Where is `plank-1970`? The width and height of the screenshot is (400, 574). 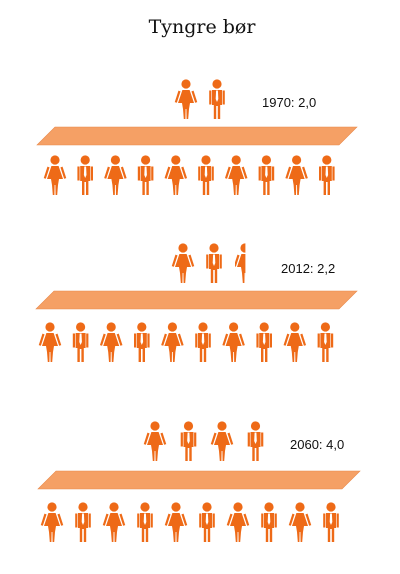 plank-1970 is located at coordinates (197, 136).